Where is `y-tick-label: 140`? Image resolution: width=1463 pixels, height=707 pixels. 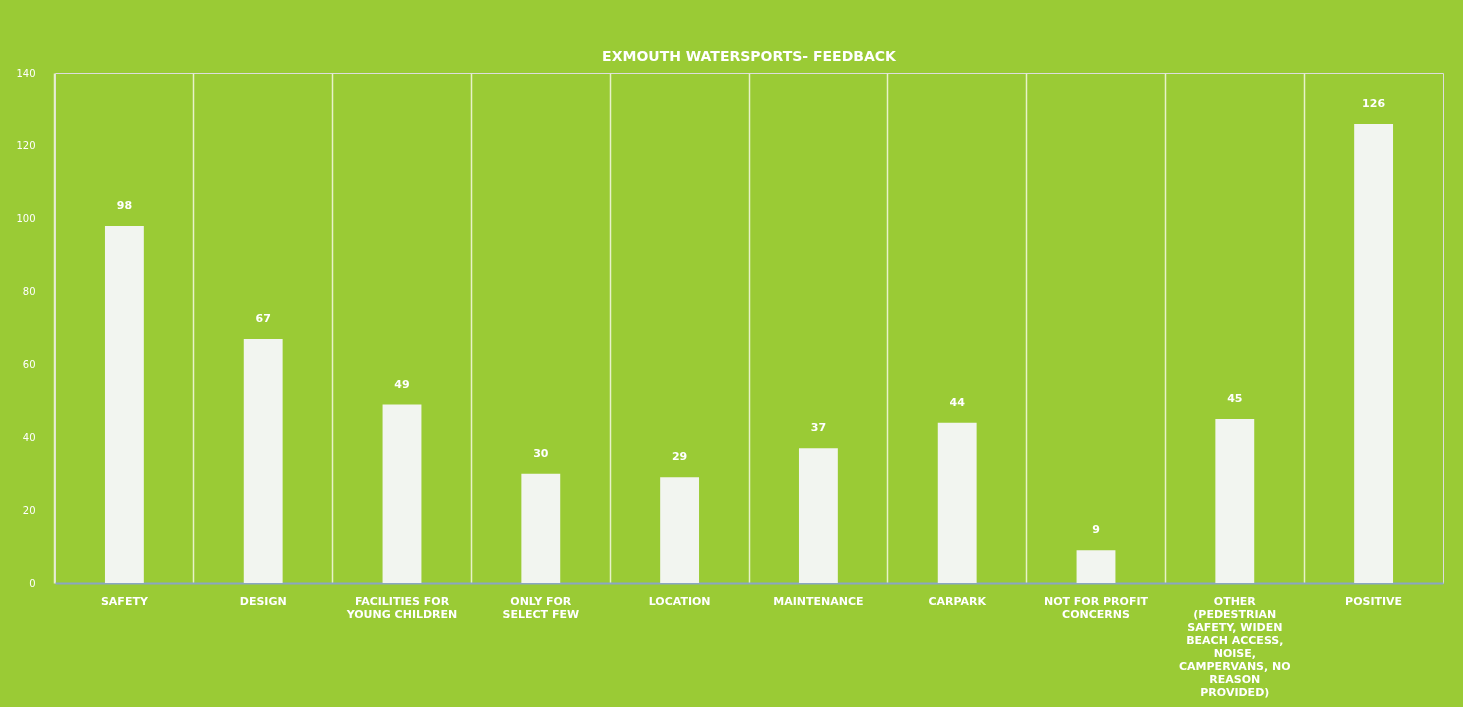
y-tick-label: 140 is located at coordinates (26, 73).